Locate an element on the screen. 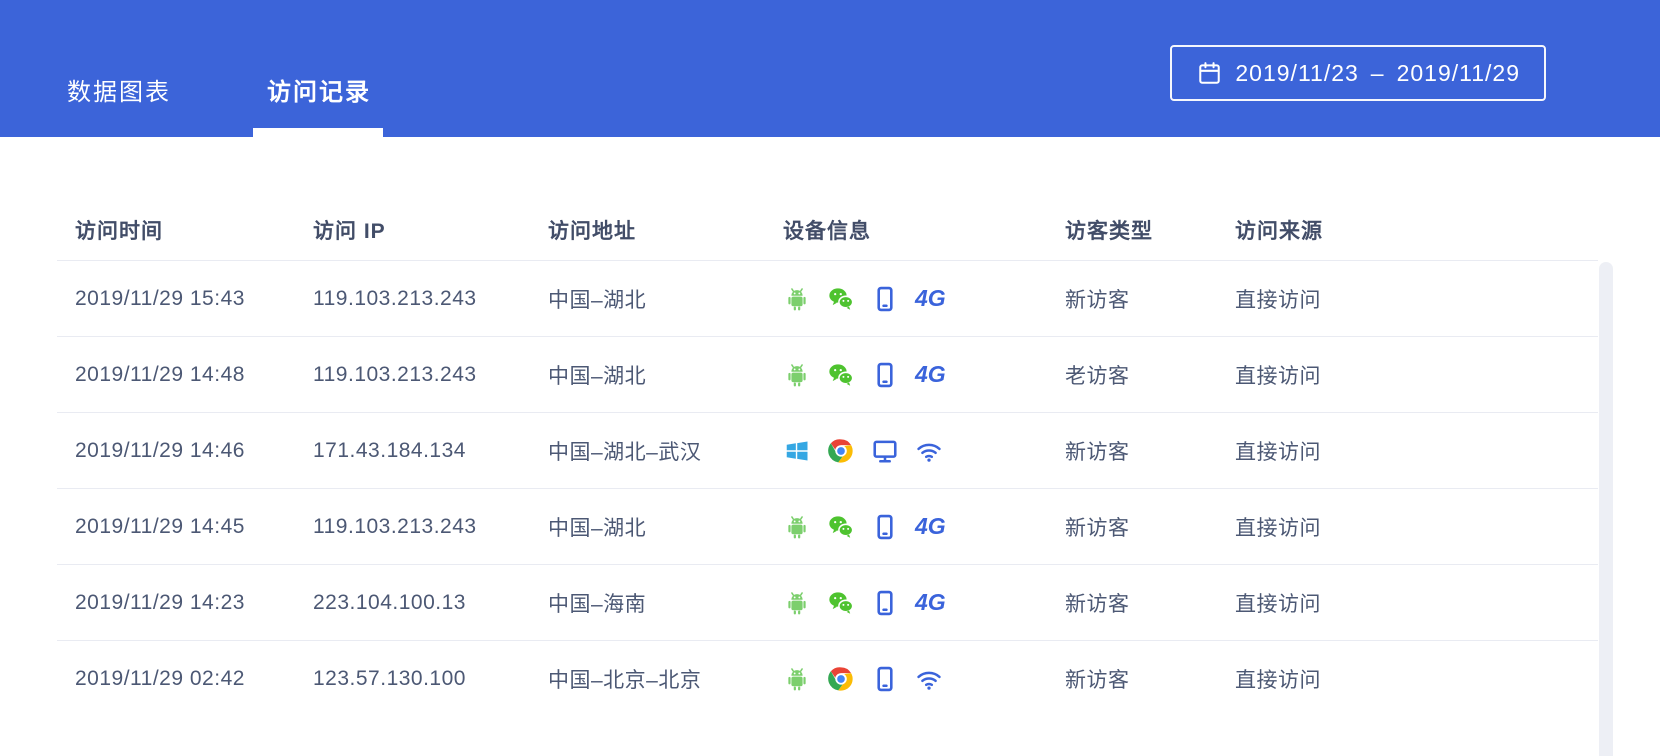  visit-time-cell: 2019/11/29 14:45 is located at coordinates (160, 526).